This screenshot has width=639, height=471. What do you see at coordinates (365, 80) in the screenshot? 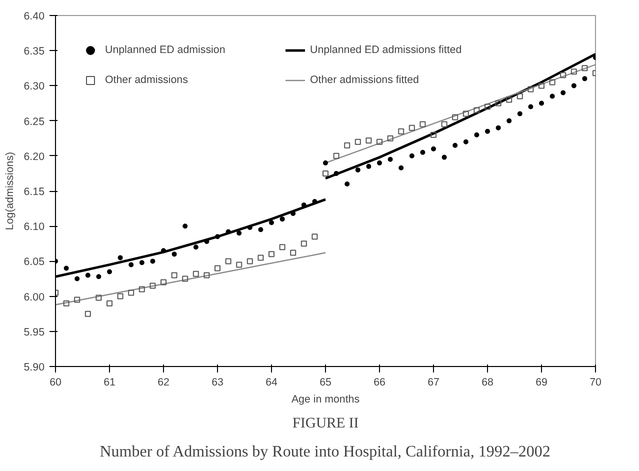
I see `legend-label: Other admissions fitted` at bounding box center [365, 80].